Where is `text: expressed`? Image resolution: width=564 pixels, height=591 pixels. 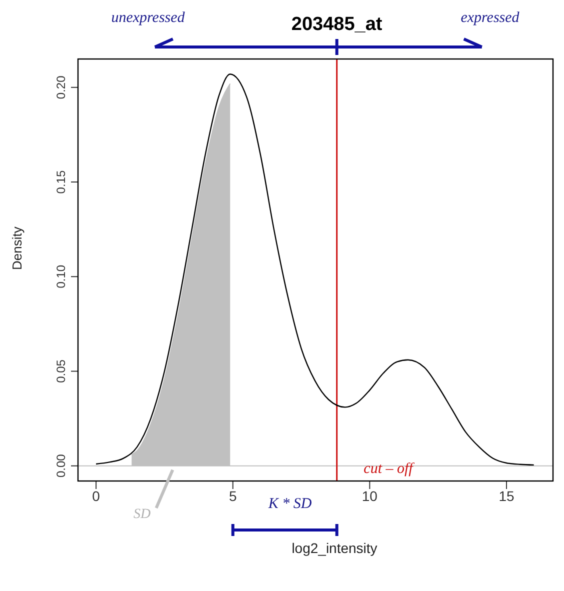 text: expressed is located at coordinates (490, 18).